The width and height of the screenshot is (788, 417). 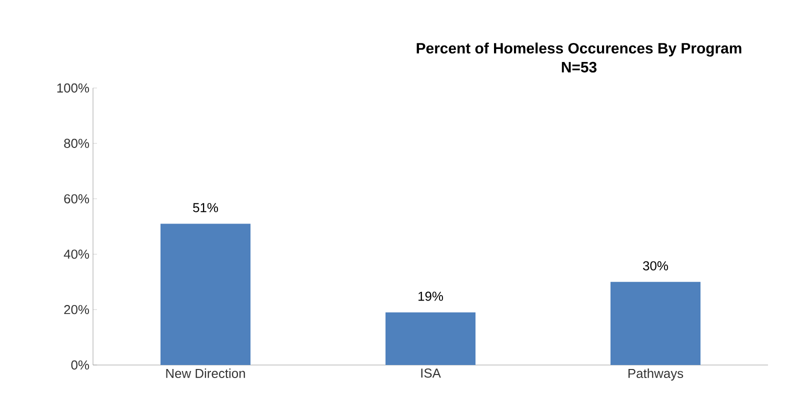 What do you see at coordinates (77, 254) in the screenshot?
I see `y-tick-label: 40%` at bounding box center [77, 254].